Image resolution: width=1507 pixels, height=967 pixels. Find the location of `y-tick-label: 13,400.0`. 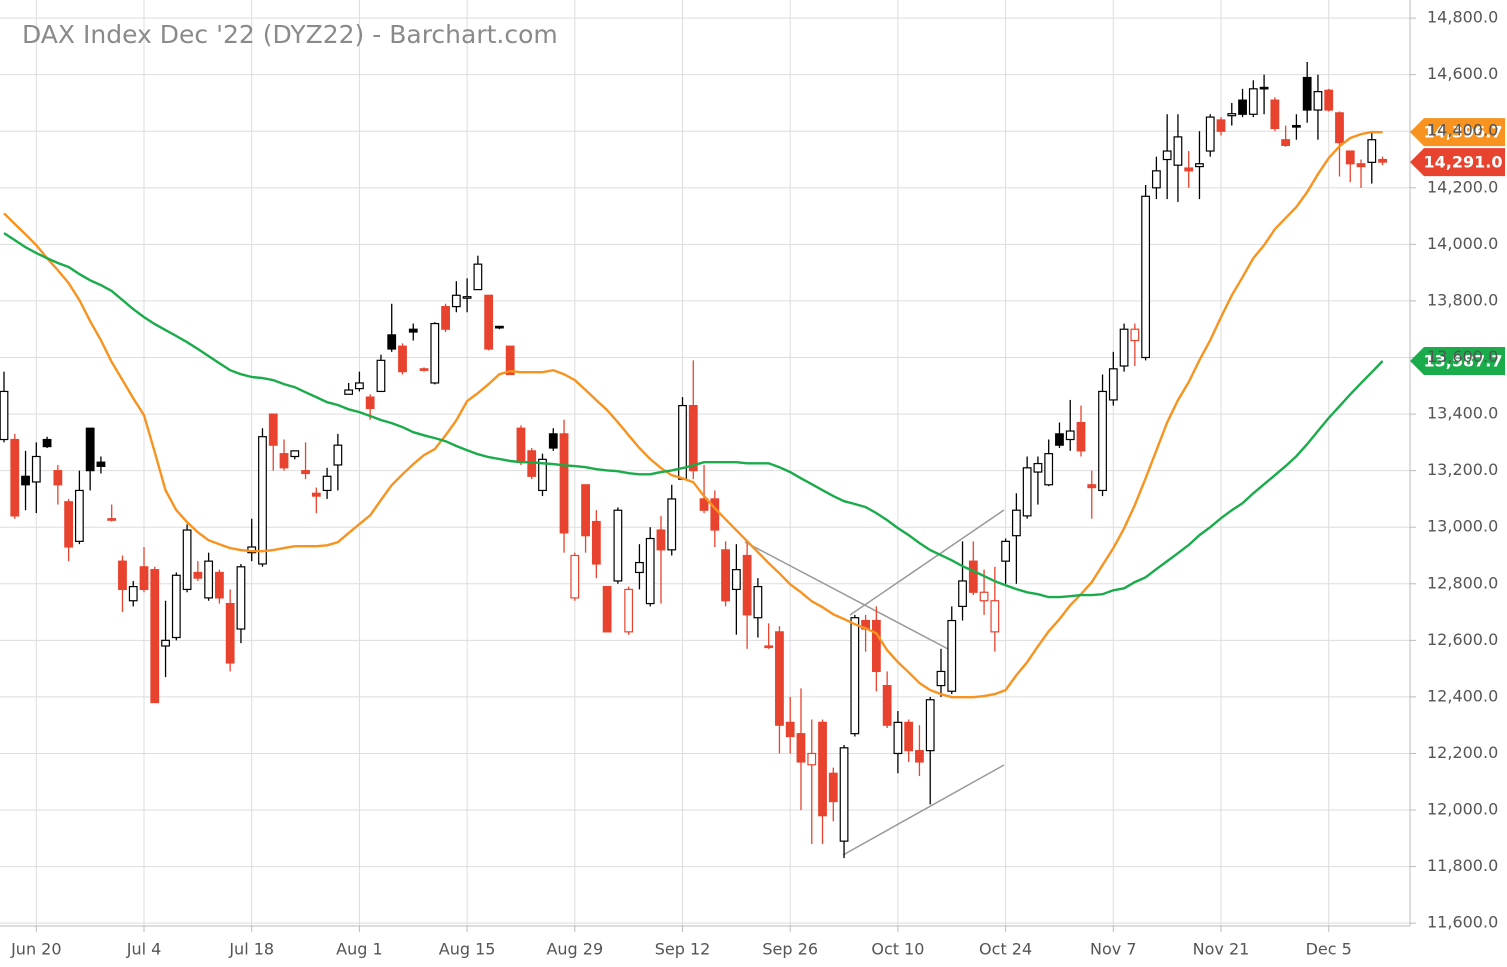

y-tick-label: 13,400.0 is located at coordinates (1462, 413).